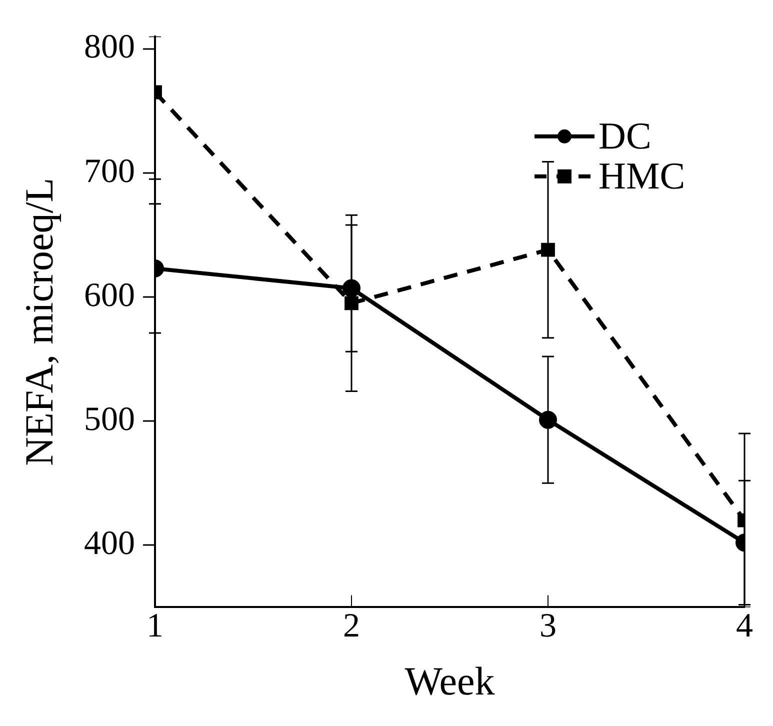  What do you see at coordinates (449, 681) in the screenshot?
I see `x-axis-title: Week` at bounding box center [449, 681].